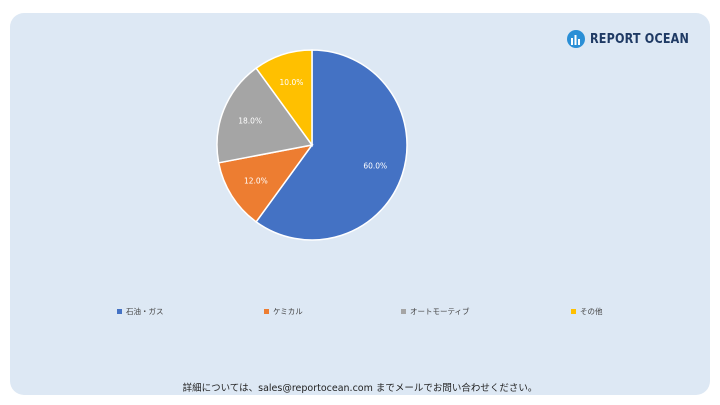  What do you see at coordinates (284, 98) in the screenshot?
I see `pie-slice-other` at bounding box center [284, 98].